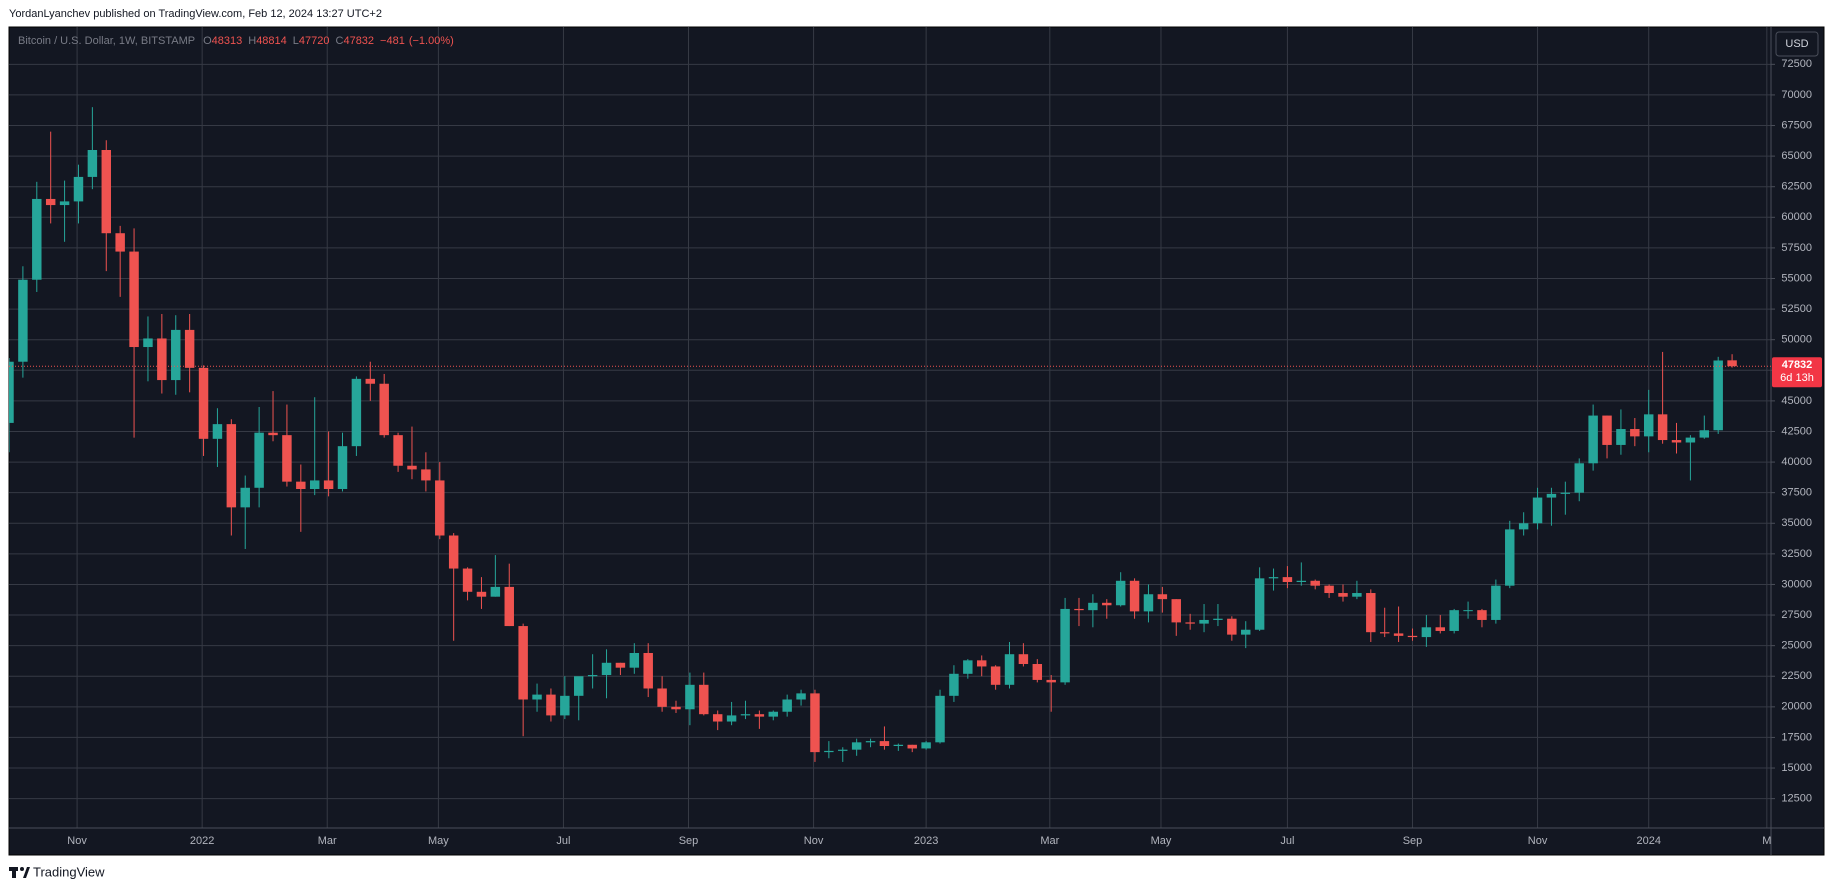 This screenshot has width=1835, height=891. I want to click on ohlc-value: 48814, so click(271, 41).